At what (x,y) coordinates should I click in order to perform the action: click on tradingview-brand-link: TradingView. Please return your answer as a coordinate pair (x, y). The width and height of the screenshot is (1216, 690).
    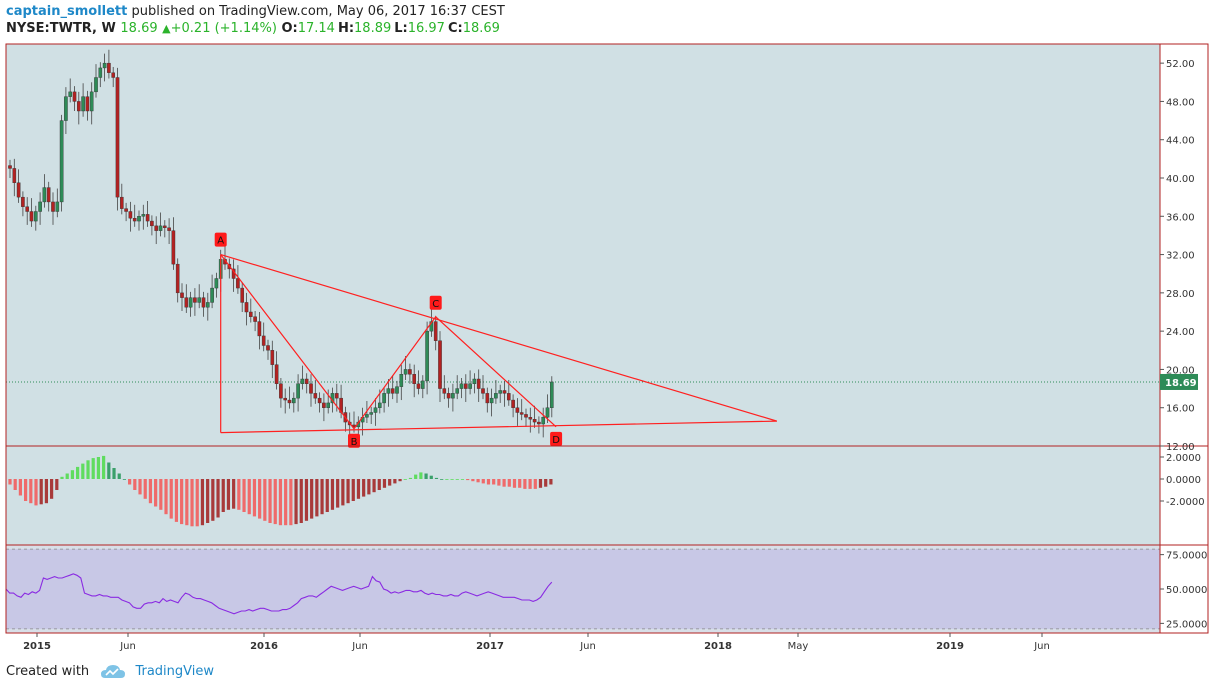
    Looking at the image, I should click on (174, 671).